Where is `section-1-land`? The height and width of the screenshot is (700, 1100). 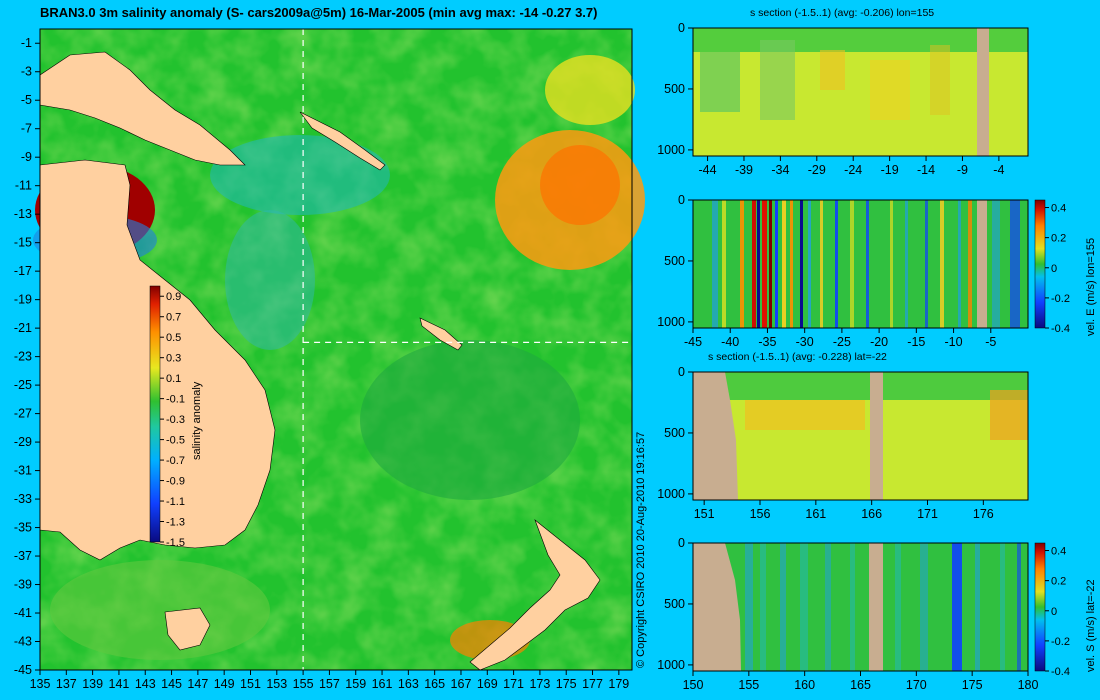 section-1-land is located at coordinates (983, 92).